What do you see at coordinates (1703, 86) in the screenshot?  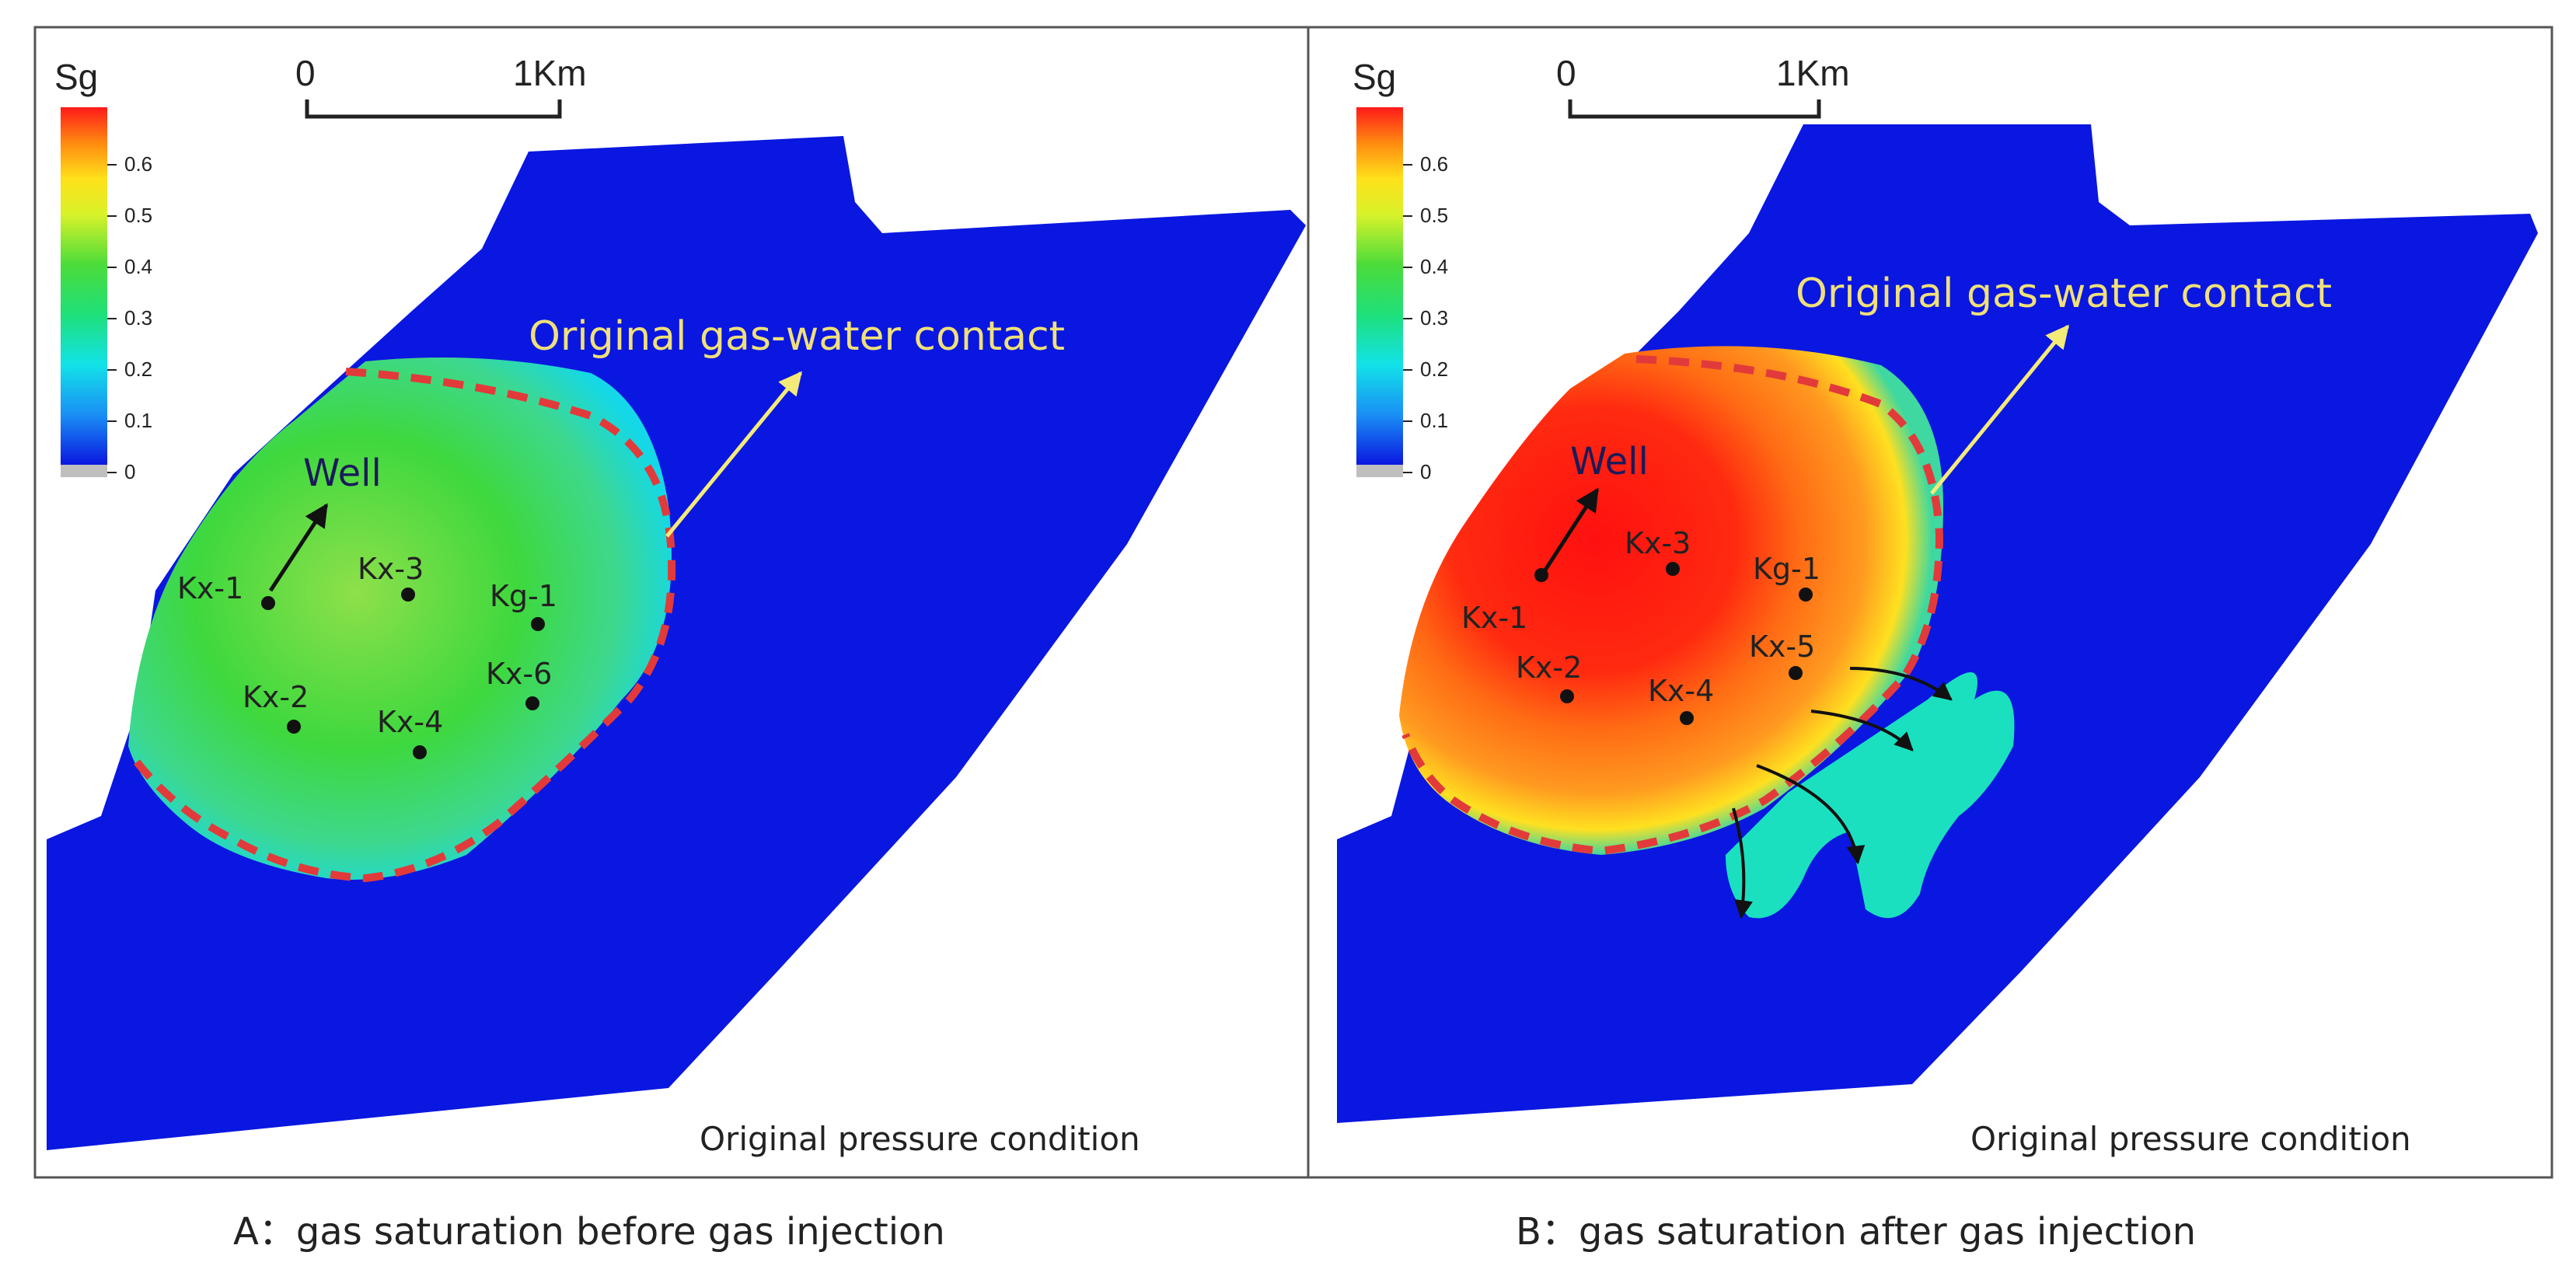 I see `scalebar-b: 0 1Km` at bounding box center [1703, 86].